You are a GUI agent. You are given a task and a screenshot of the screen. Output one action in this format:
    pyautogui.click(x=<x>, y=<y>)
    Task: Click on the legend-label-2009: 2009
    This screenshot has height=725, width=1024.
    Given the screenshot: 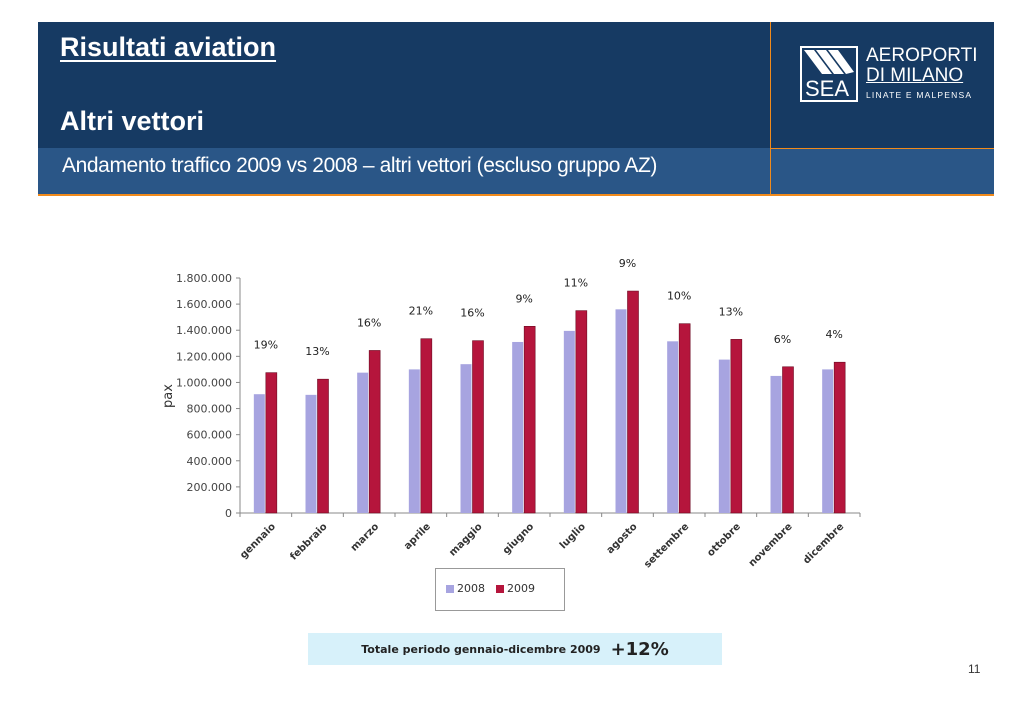 What is the action you would take?
    pyautogui.click(x=521, y=588)
    